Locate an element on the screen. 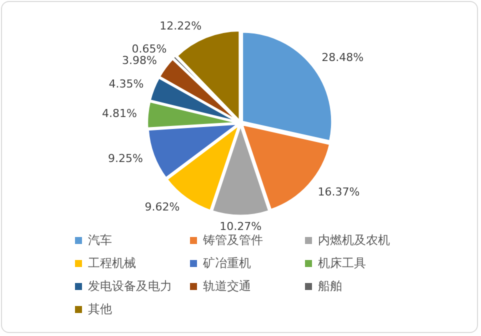 This screenshot has width=481, height=336. data-label: 4.35% is located at coordinates (126, 84).